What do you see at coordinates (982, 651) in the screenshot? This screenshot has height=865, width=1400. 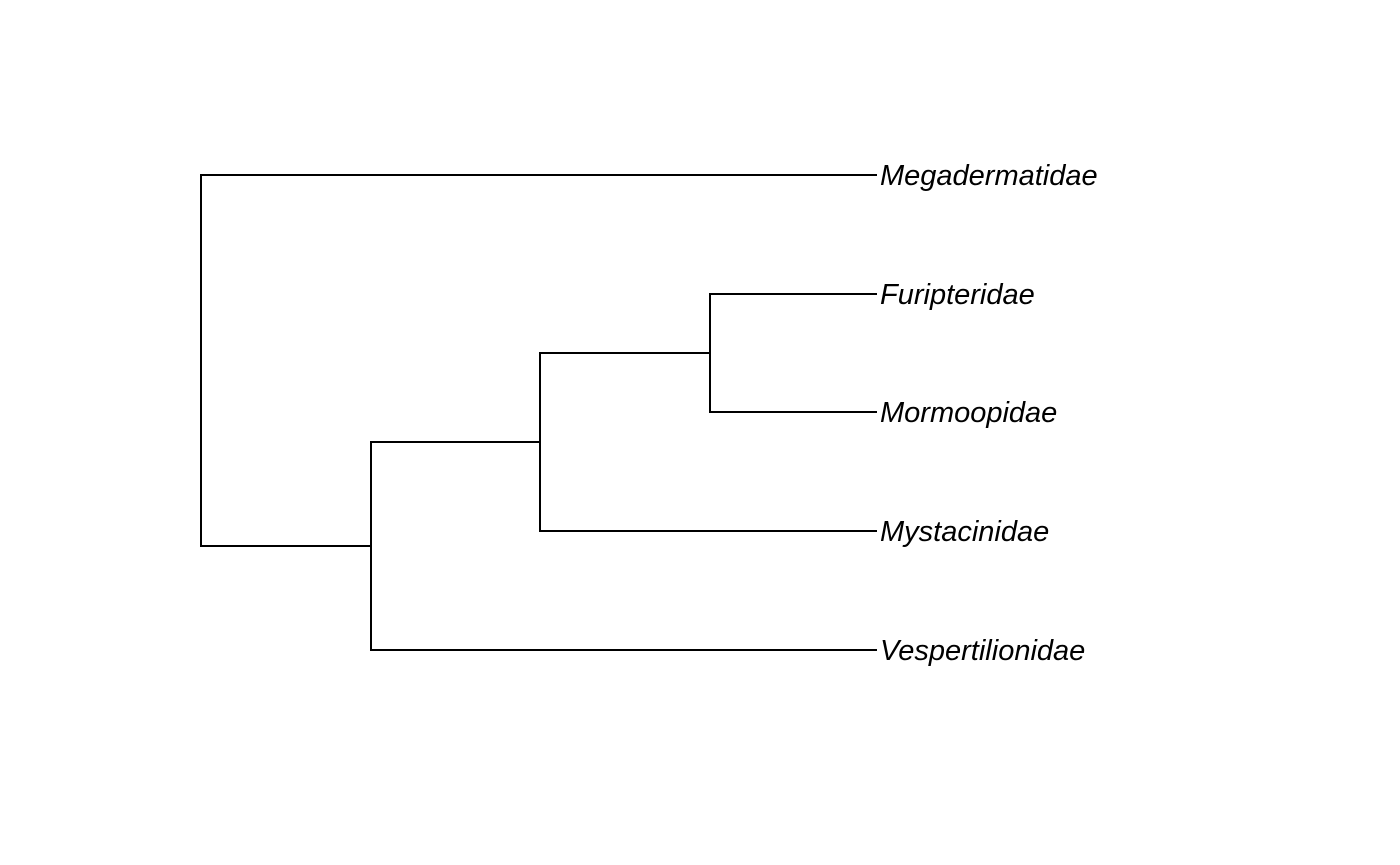 I see `tip-label-vespertilionidae: Vespertilionidae` at bounding box center [982, 651].